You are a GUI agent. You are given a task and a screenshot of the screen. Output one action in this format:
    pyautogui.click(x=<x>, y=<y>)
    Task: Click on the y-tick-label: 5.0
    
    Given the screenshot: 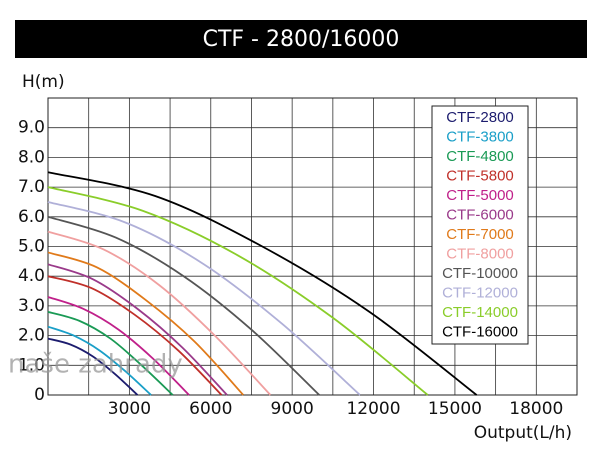 What is the action you would take?
    pyautogui.click(x=31, y=247)
    